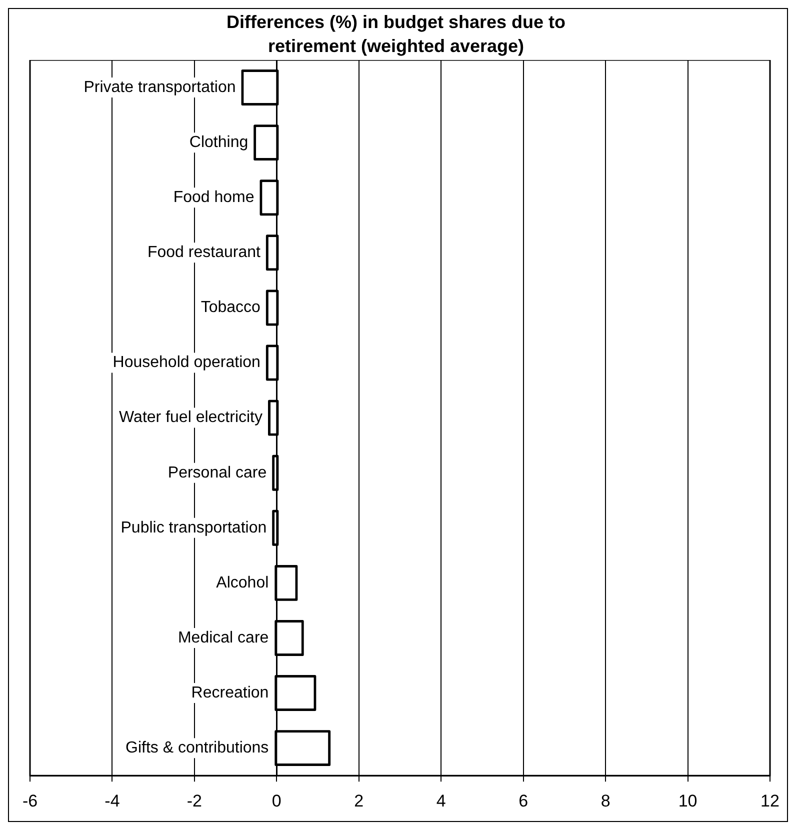 Image resolution: width=792 pixels, height=830 pixels. I want to click on y-tick-label: Medical care, so click(223, 637).